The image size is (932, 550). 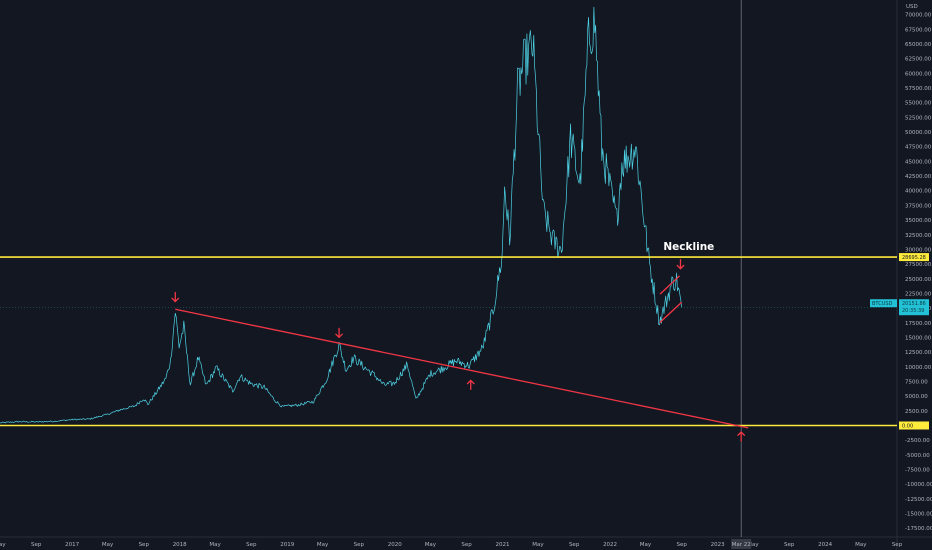 I want to click on y-tick-label: 40000.00, so click(x=918, y=192).